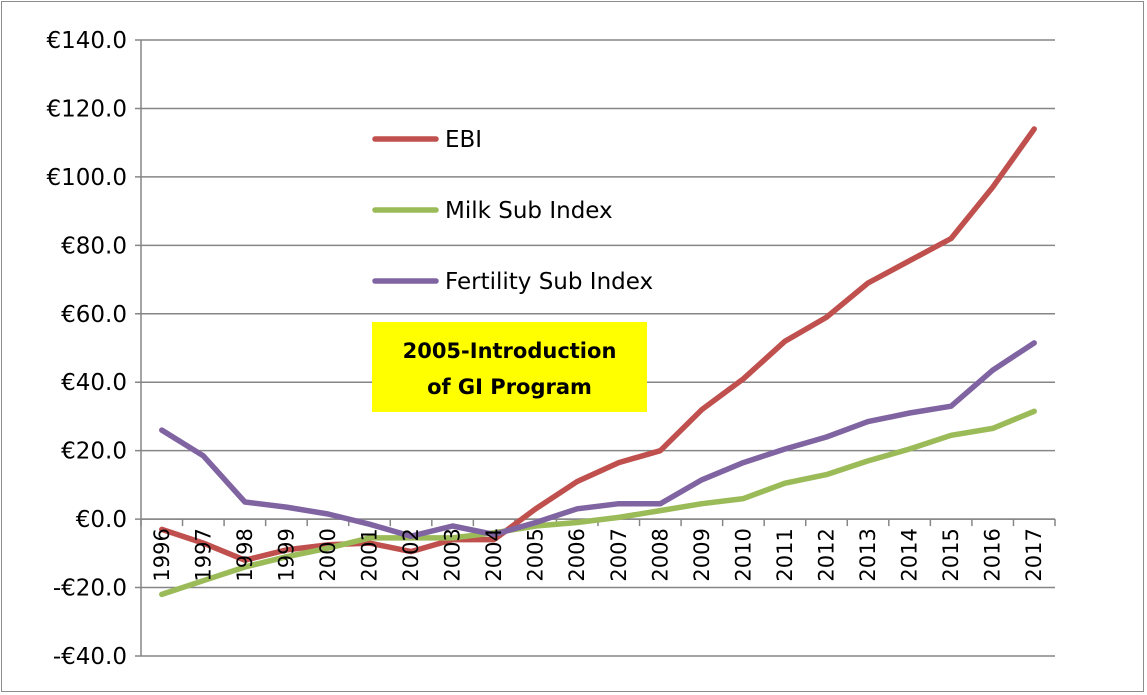  What do you see at coordinates (549, 282) in the screenshot?
I see `legend-label: Fertility Sub Index` at bounding box center [549, 282].